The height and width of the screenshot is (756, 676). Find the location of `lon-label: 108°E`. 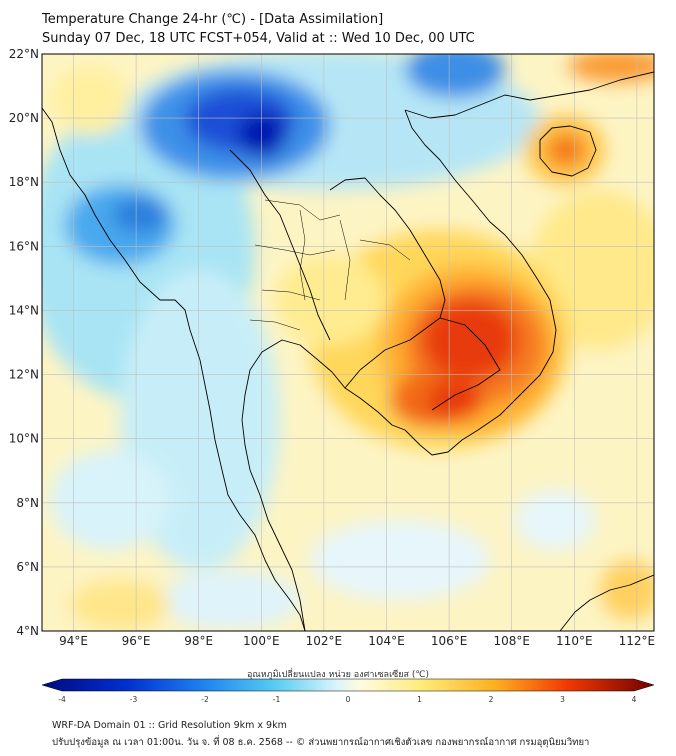

lon-label: 108°E is located at coordinates (511, 641).